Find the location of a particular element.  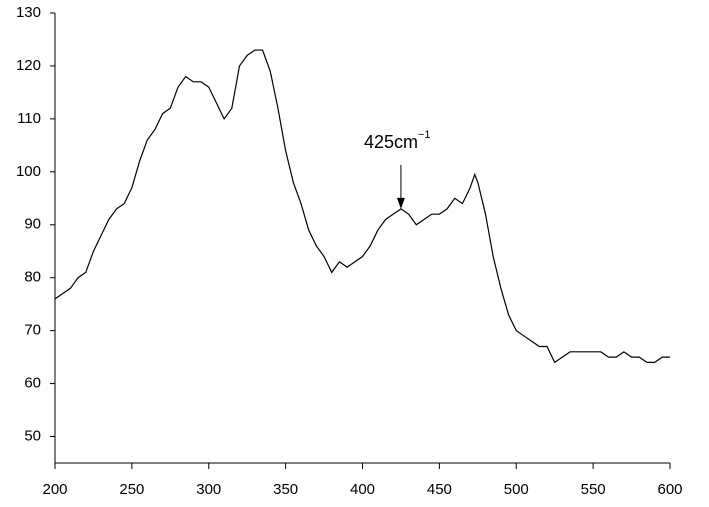

y-tick-label: 130 is located at coordinates (28, 12).